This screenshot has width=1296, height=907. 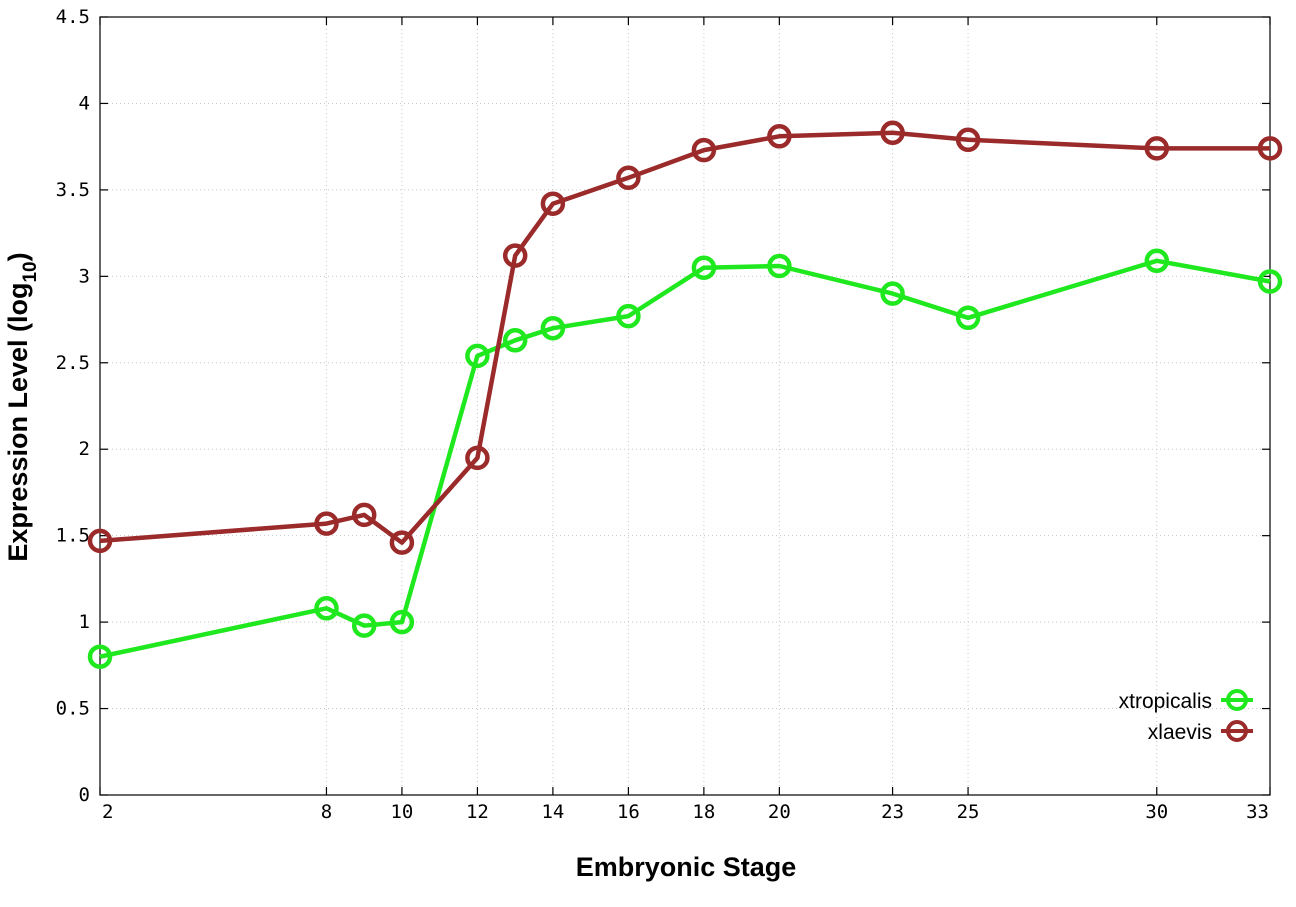 I want to click on x-tick-label: 12, so click(x=477, y=812).